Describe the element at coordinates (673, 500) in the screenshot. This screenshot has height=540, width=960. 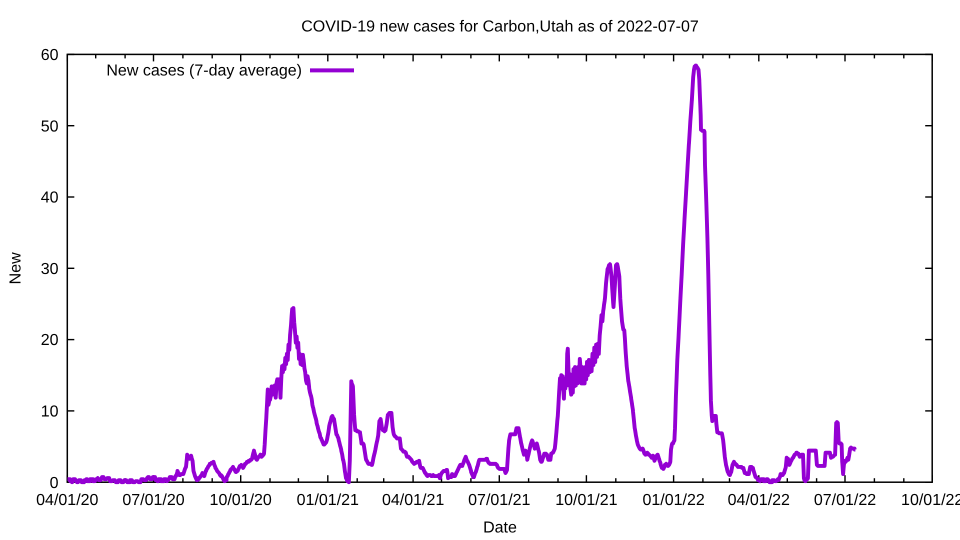
I see `svg-text: 01/01/22` at that location.